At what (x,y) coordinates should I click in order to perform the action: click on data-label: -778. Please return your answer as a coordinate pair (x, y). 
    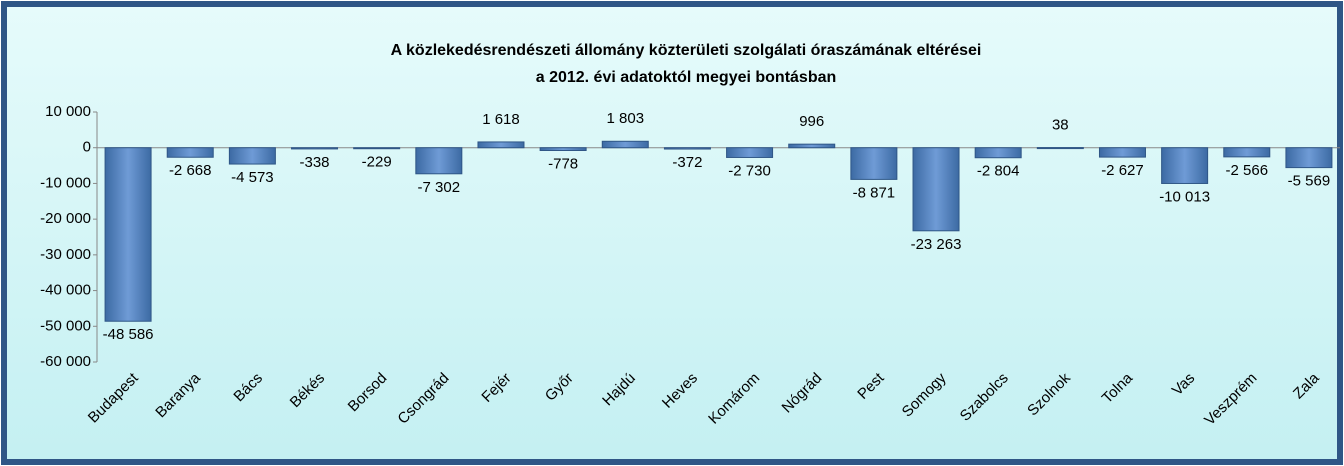
    Looking at the image, I should click on (563, 163).